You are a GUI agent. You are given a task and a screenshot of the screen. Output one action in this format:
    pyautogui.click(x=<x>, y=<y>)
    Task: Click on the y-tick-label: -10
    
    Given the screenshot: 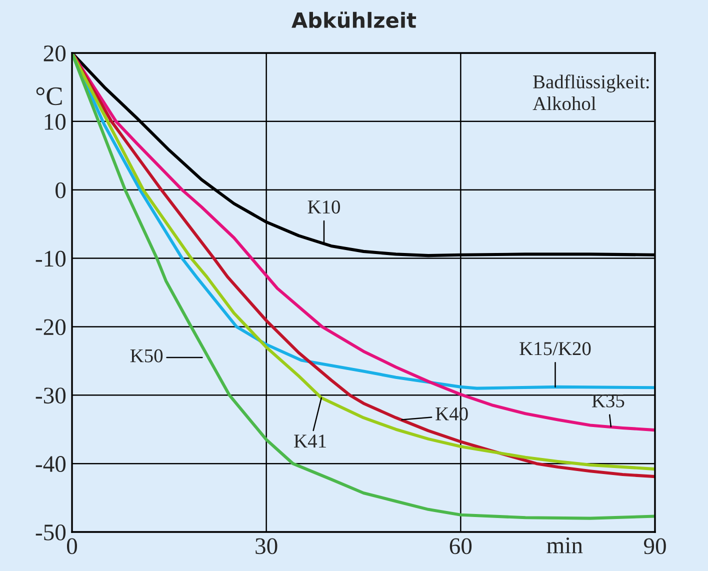 What is the action you would take?
    pyautogui.click(x=51, y=258)
    